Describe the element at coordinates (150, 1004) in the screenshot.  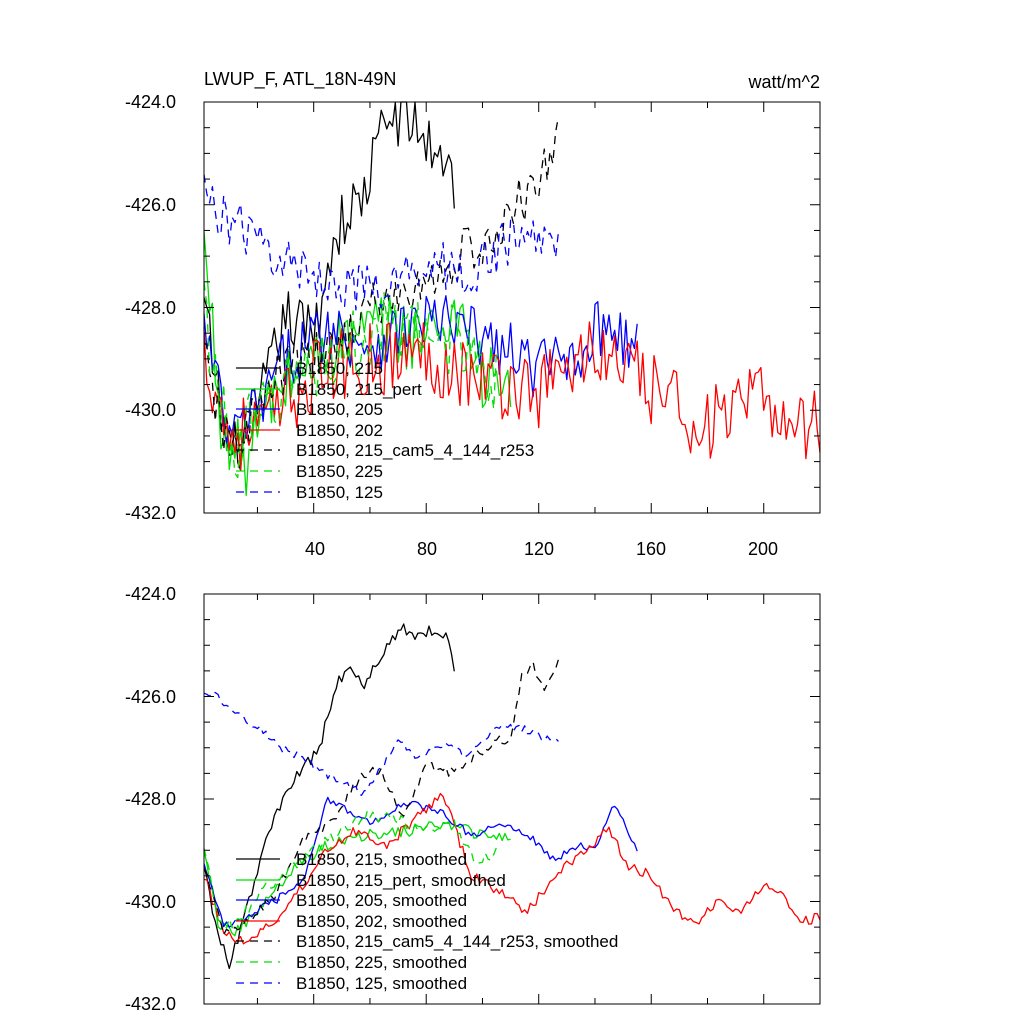
I see `panel-bottom-y-tick-label: -432.0` at that location.